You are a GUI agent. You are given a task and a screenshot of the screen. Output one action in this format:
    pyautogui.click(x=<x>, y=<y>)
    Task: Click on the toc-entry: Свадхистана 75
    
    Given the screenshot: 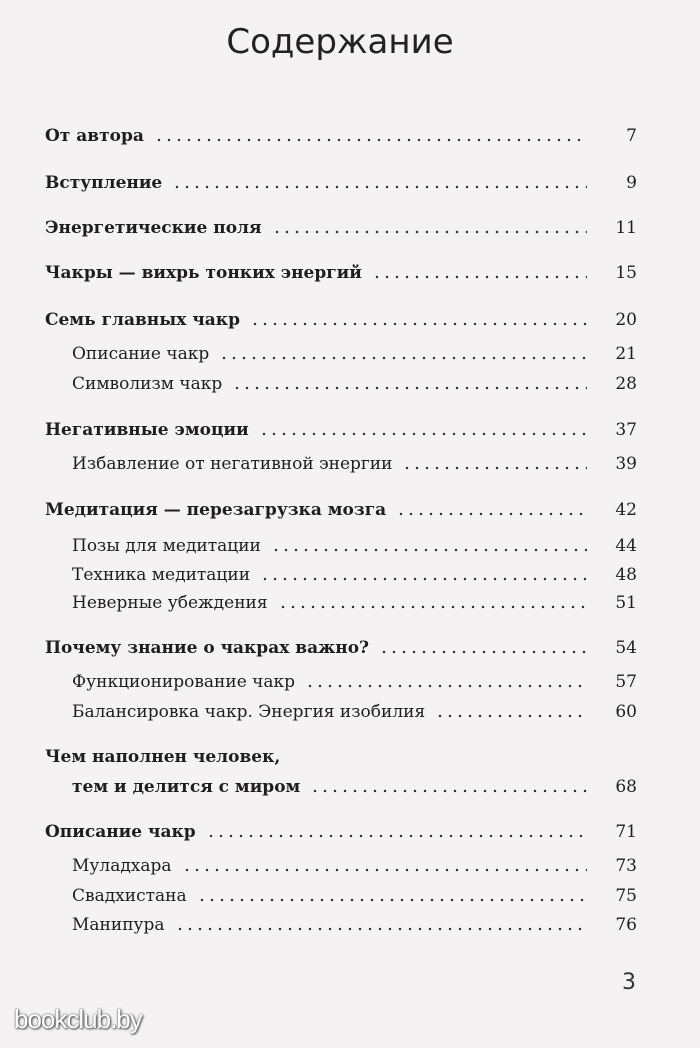 What is the action you would take?
    pyautogui.click(x=354, y=894)
    